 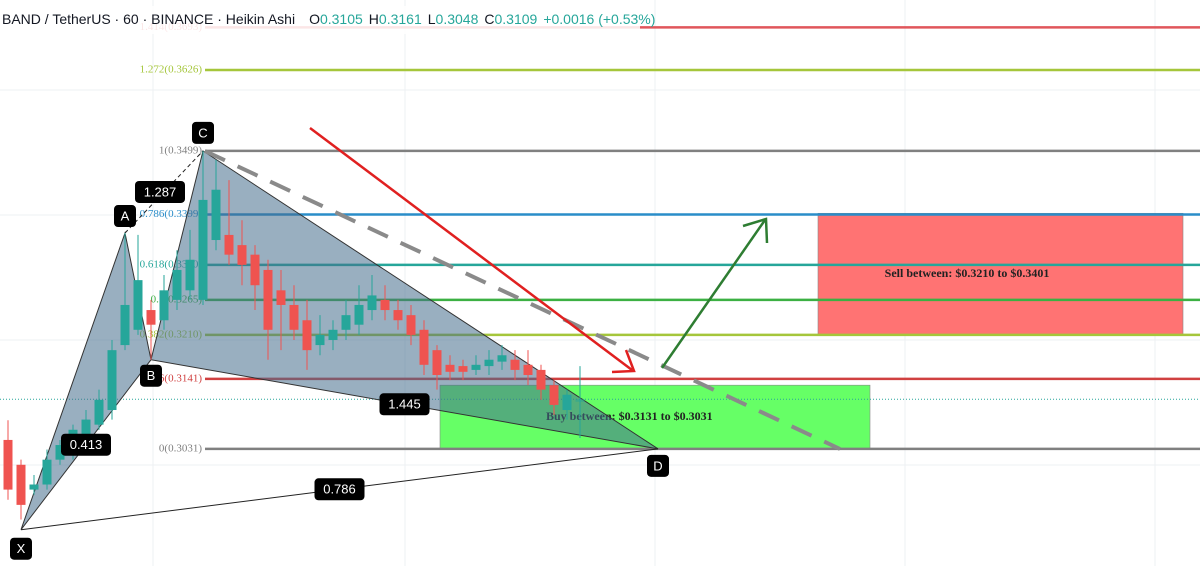 I want to click on header-value: 0.3105, so click(x=341, y=19).